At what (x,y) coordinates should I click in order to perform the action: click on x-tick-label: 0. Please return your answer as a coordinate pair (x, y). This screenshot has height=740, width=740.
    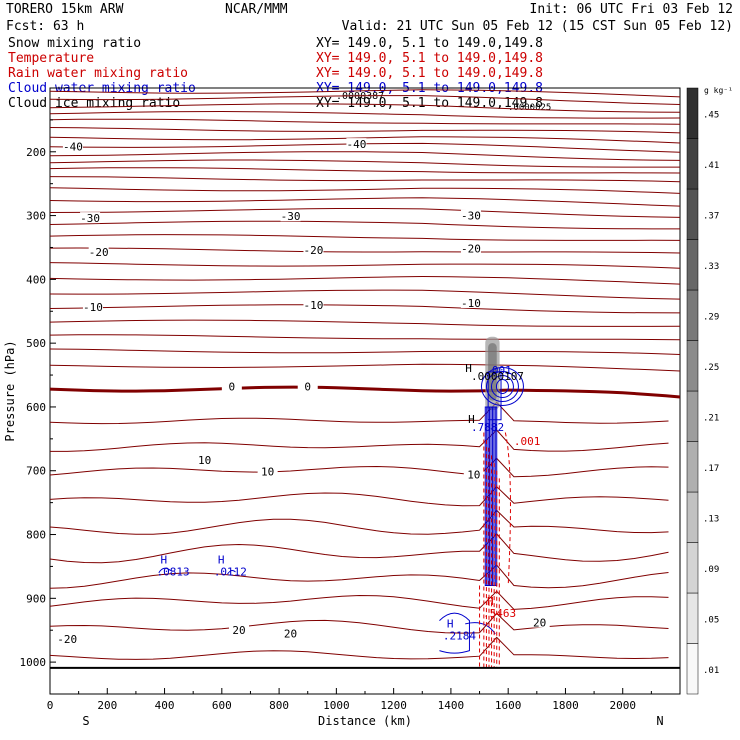
    Looking at the image, I should click on (50, 705).